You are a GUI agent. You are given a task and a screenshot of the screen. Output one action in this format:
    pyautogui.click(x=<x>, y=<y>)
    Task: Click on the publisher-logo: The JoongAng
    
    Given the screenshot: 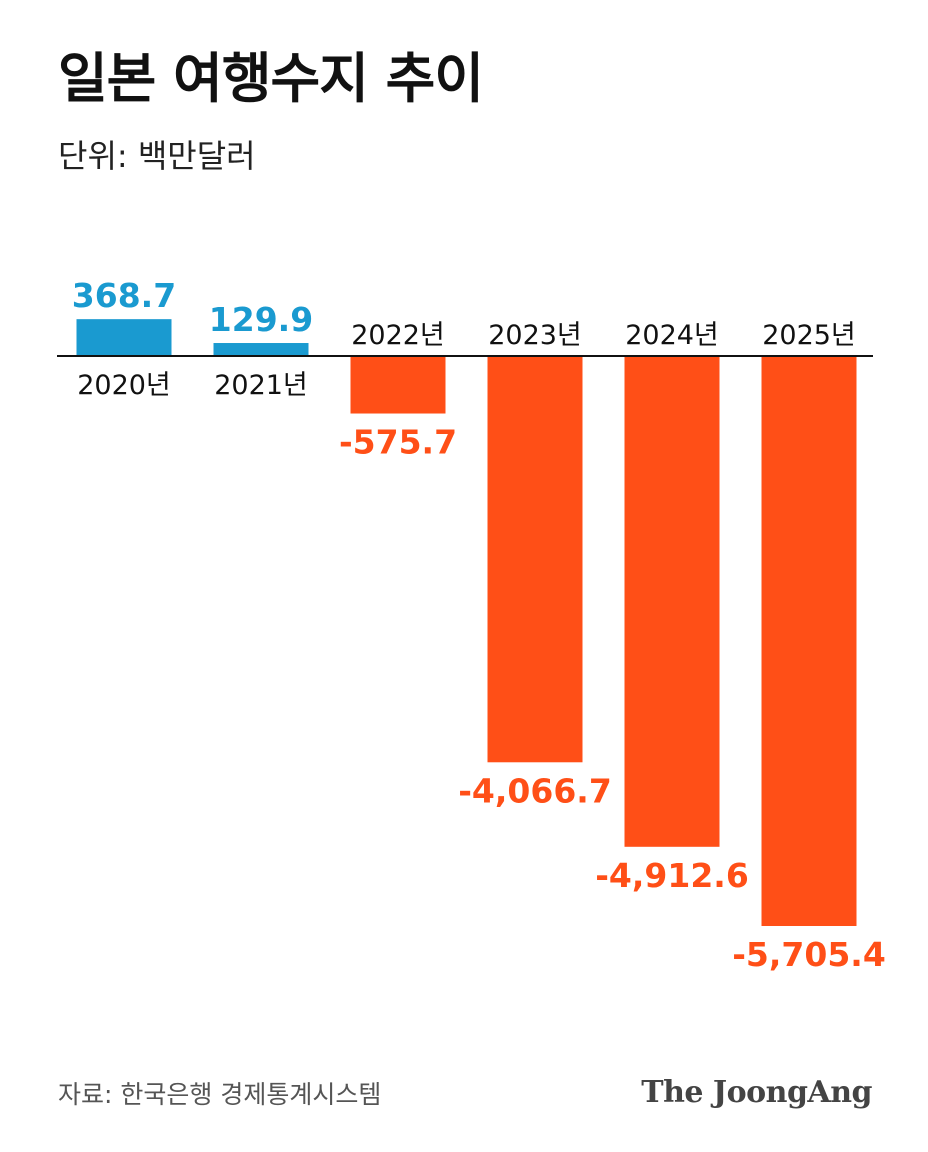 What is the action you would take?
    pyautogui.click(x=756, y=1092)
    